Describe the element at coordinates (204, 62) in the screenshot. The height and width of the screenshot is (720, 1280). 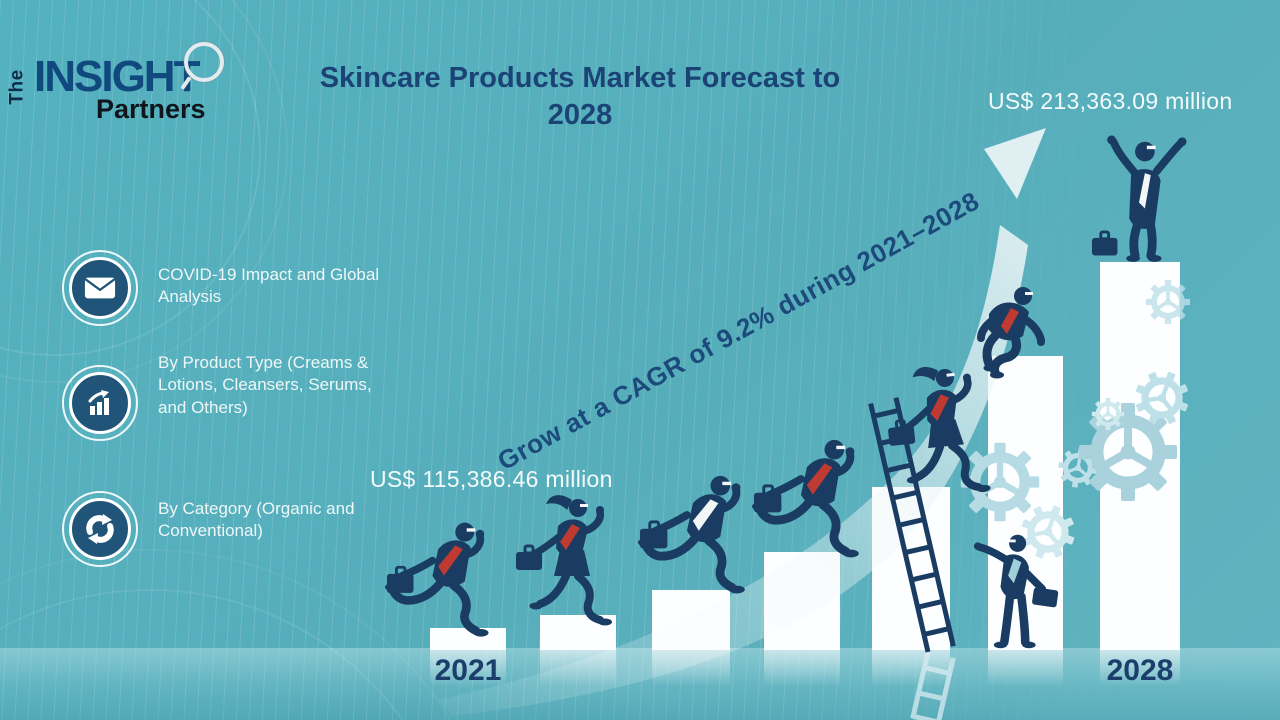
I see `magnifier-icon` at that location.